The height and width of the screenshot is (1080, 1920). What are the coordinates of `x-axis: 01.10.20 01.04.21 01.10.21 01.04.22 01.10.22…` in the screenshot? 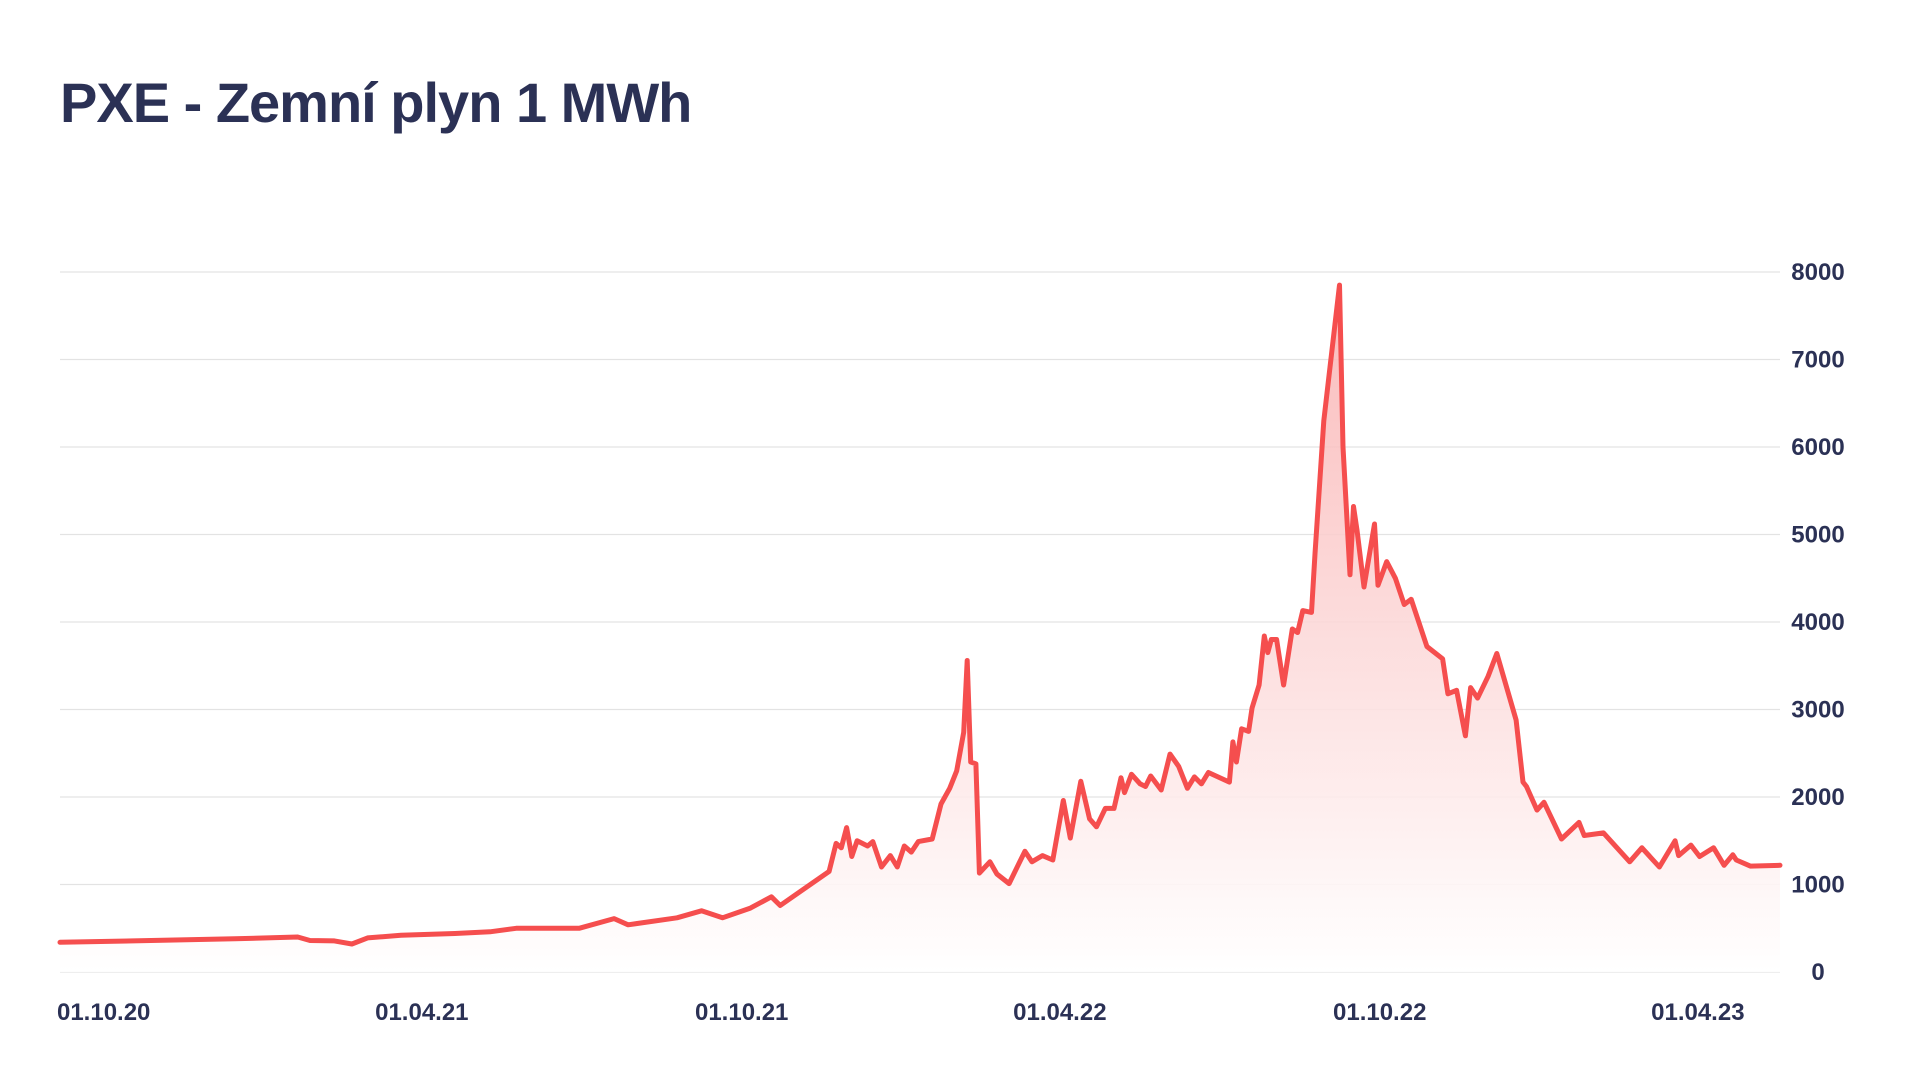 It's located at (901, 1012).